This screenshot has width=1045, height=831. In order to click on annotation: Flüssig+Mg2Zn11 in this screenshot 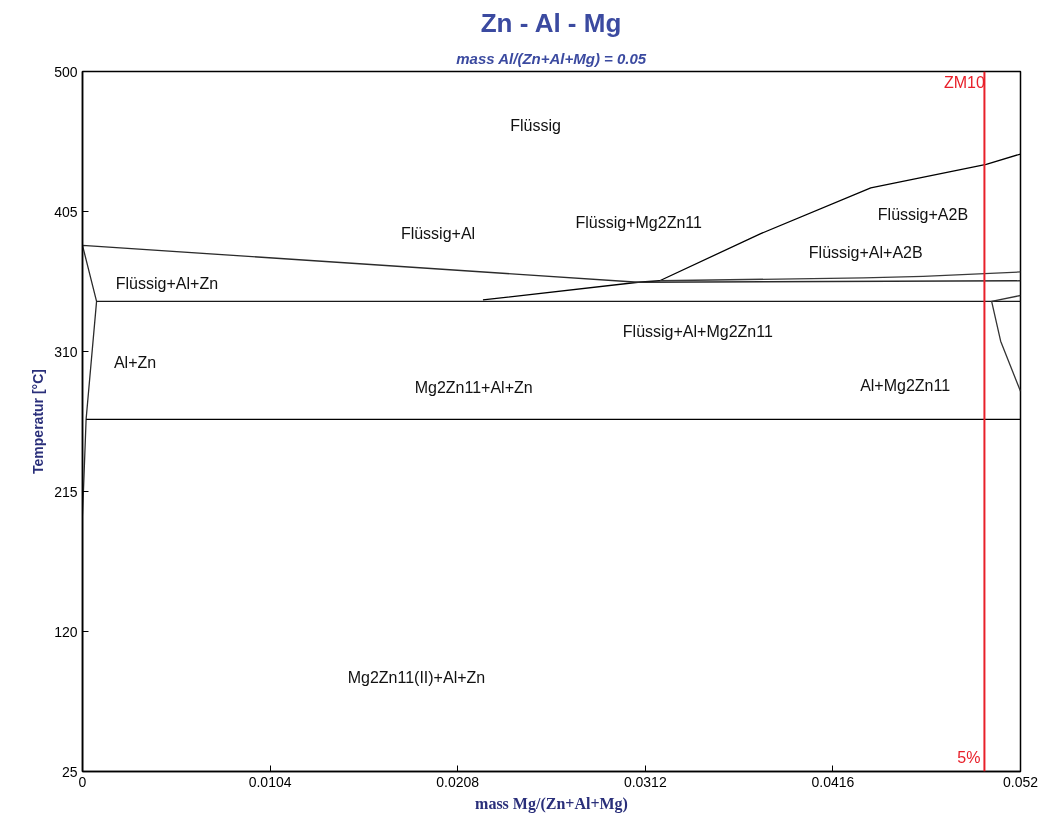, I will do `click(639, 223)`.